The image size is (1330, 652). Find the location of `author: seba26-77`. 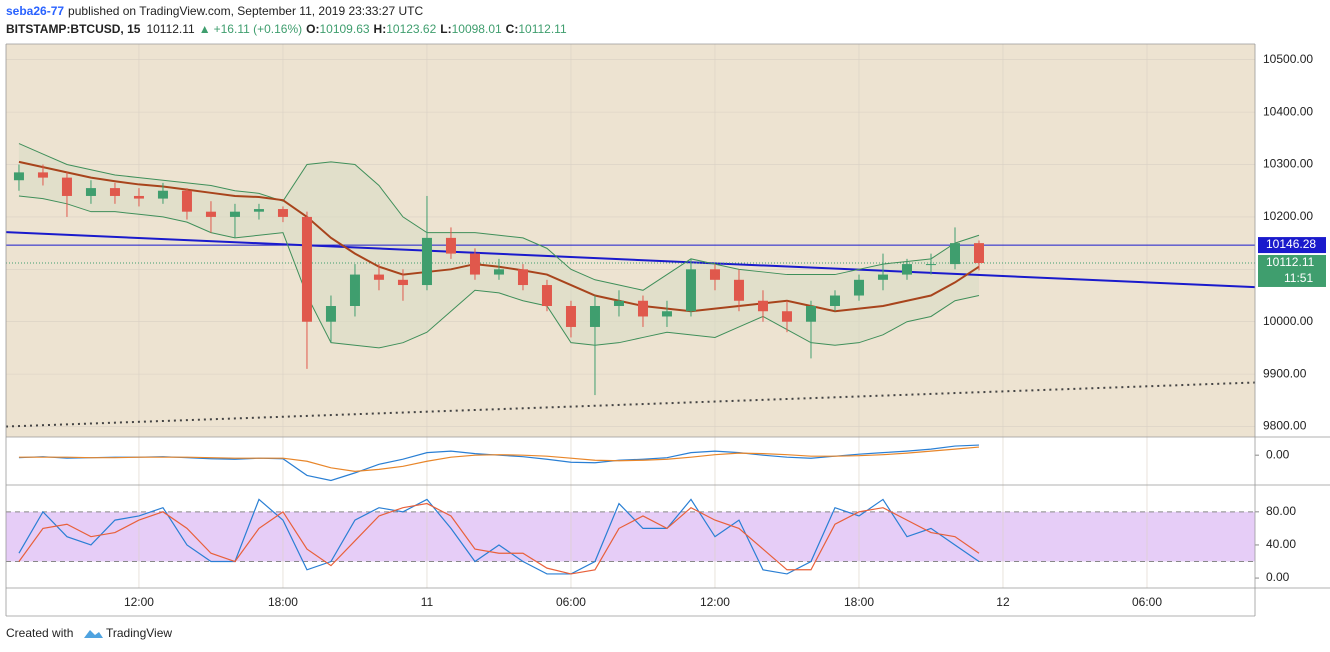

author: seba26-77 is located at coordinates (35, 11).